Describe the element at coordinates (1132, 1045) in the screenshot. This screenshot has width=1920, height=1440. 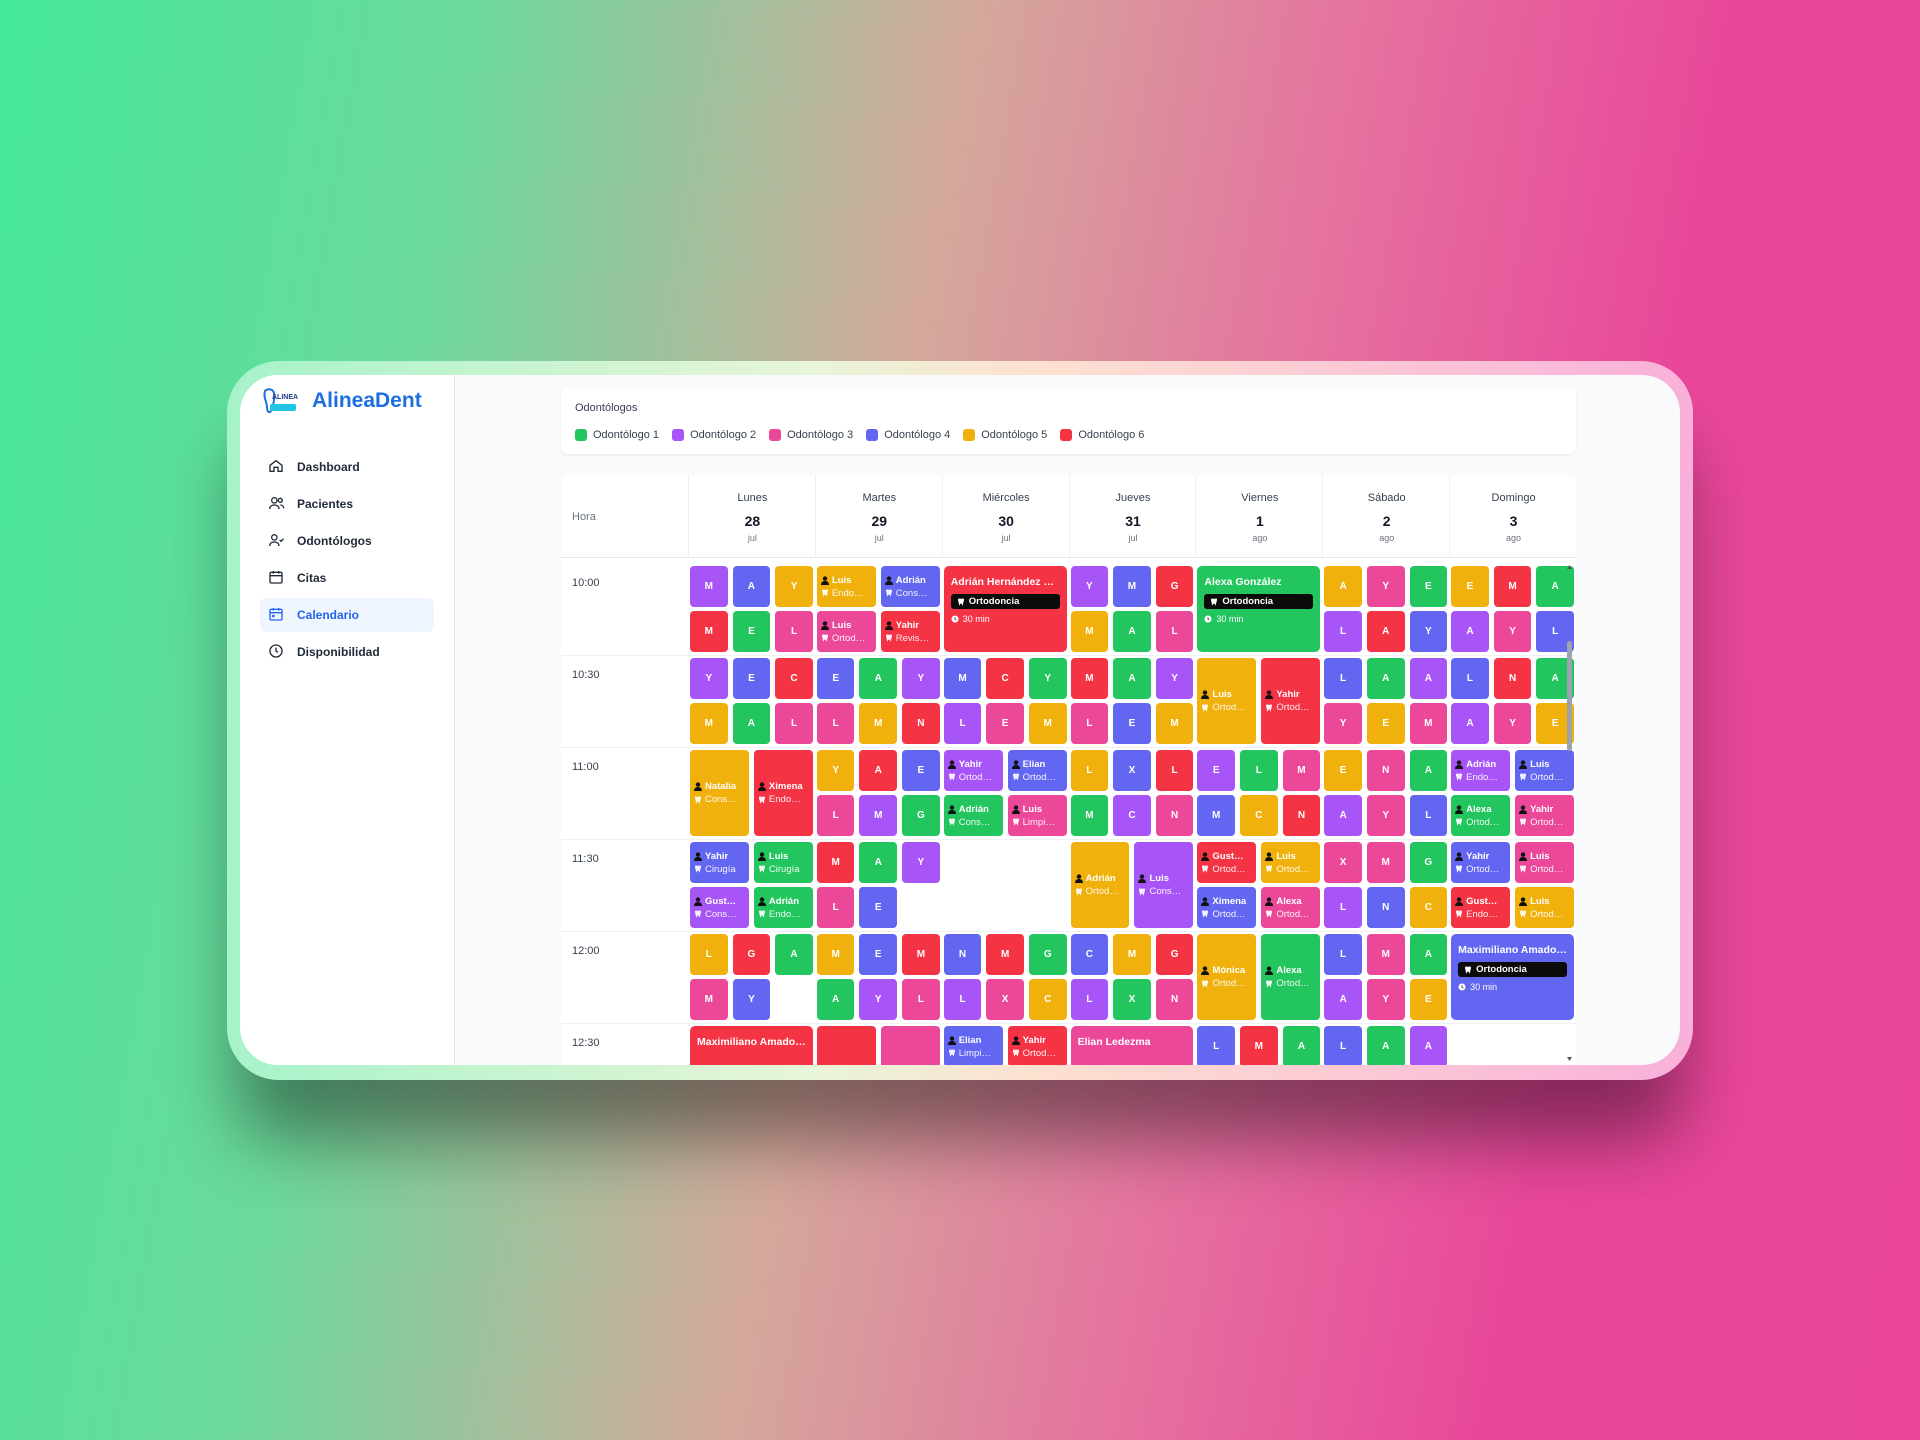
I see `appointment-detail: Elian Ledezma` at that location.